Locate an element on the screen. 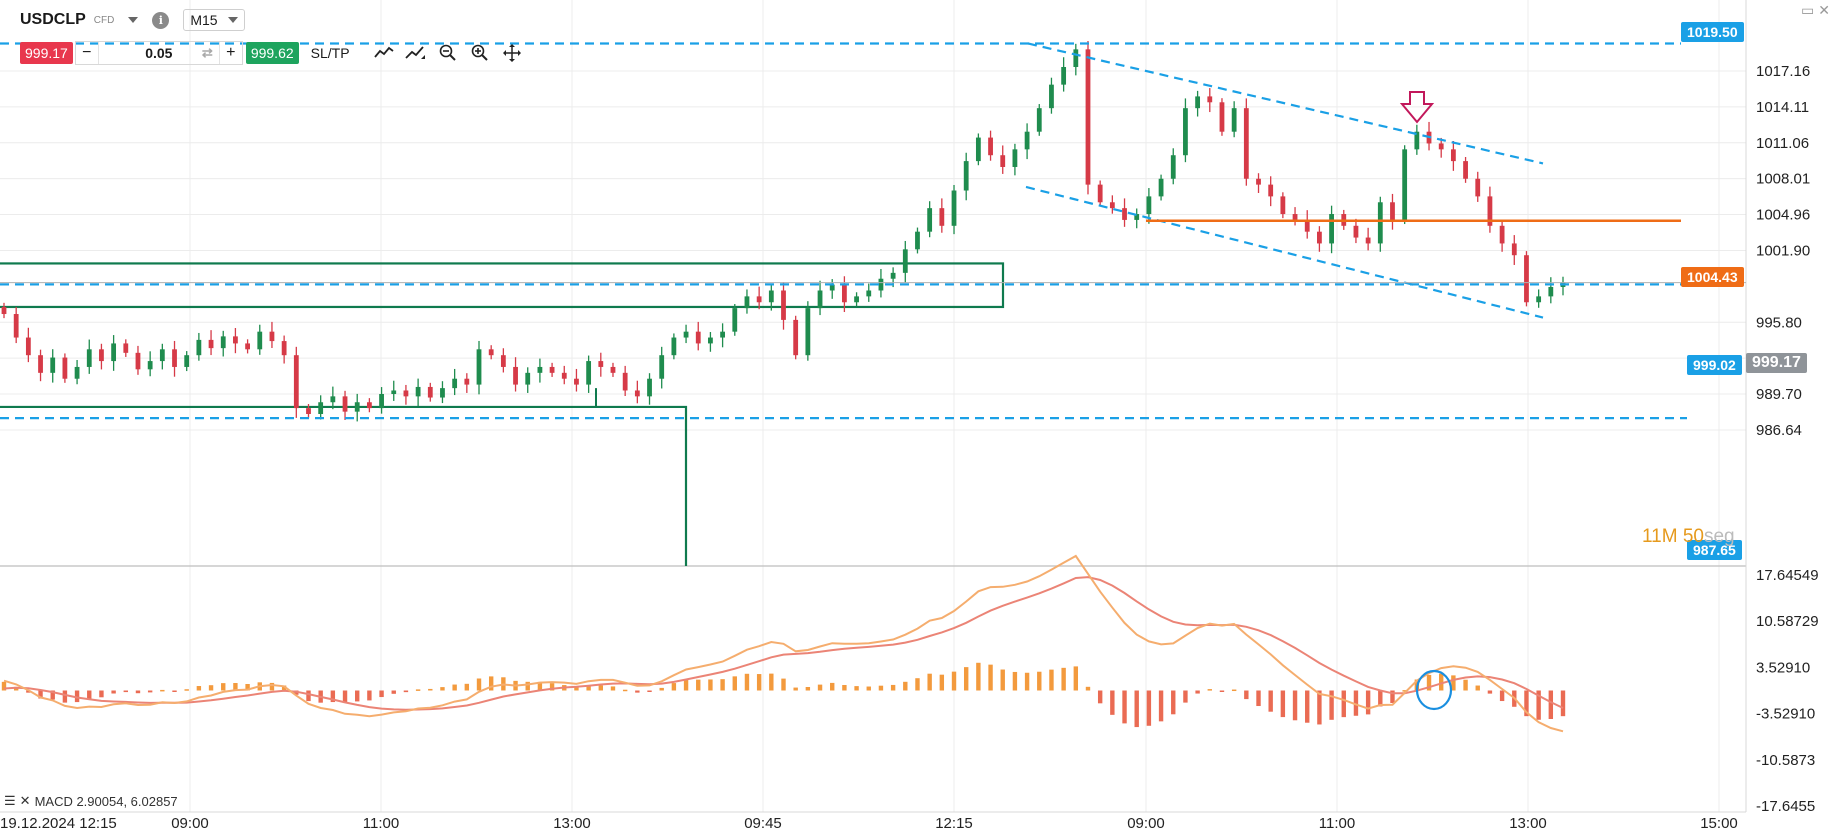 The height and width of the screenshot is (832, 1836). time-tick-label: 09:00 is located at coordinates (190, 823).